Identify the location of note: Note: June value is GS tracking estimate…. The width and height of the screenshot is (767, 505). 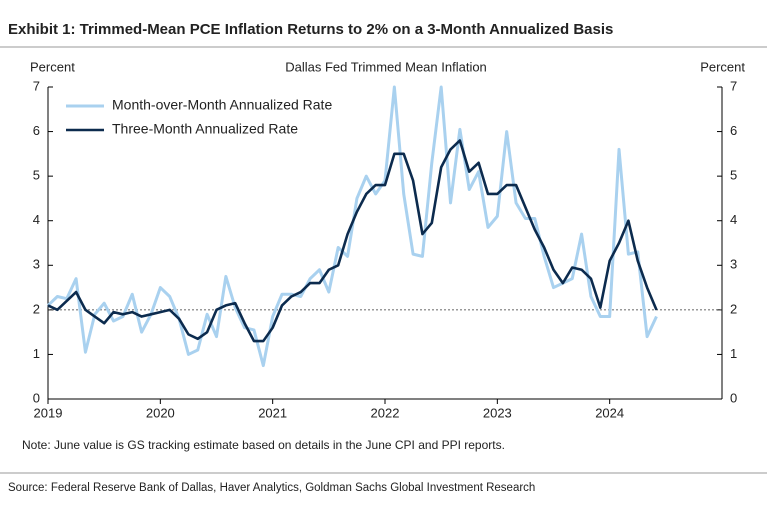
(263, 445).